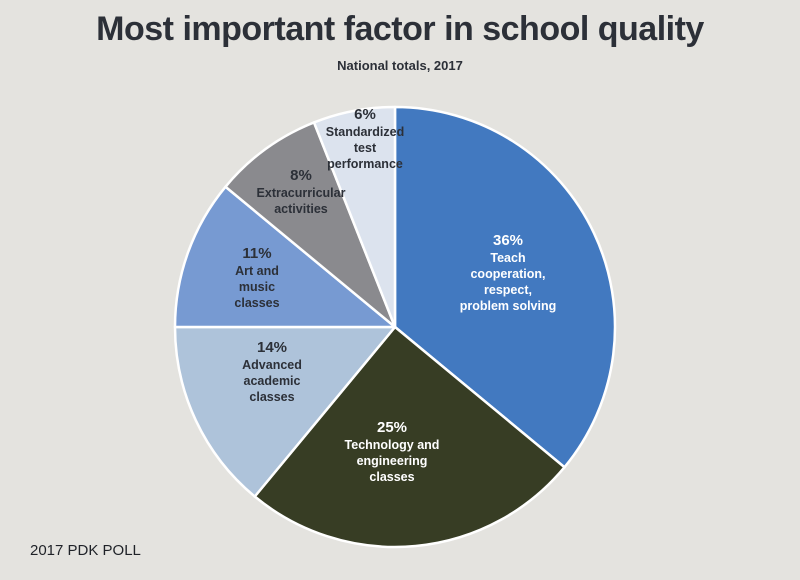 Image resolution: width=800 pixels, height=580 pixels. Describe the element at coordinates (392, 427) in the screenshot. I see `slice-percent: 25%` at that location.